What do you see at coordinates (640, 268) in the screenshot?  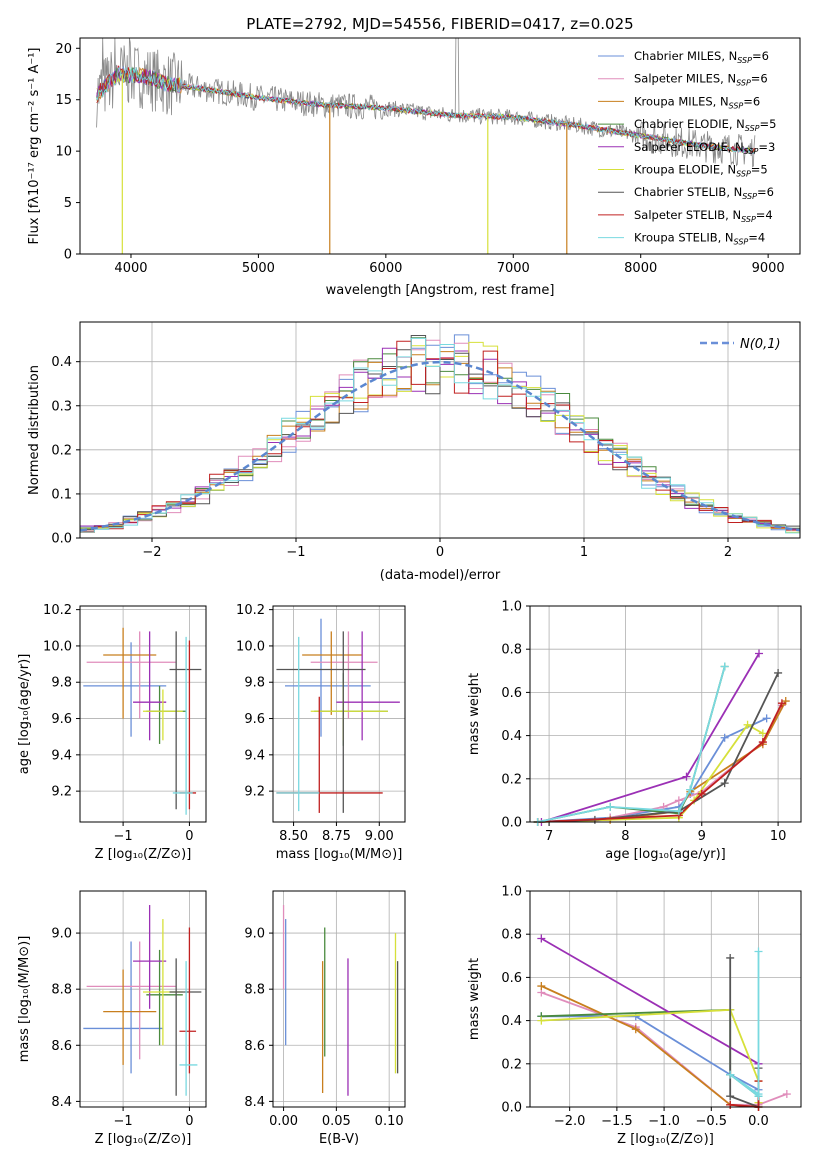 I see `spectrum-xtick-label: 8000` at bounding box center [640, 268].